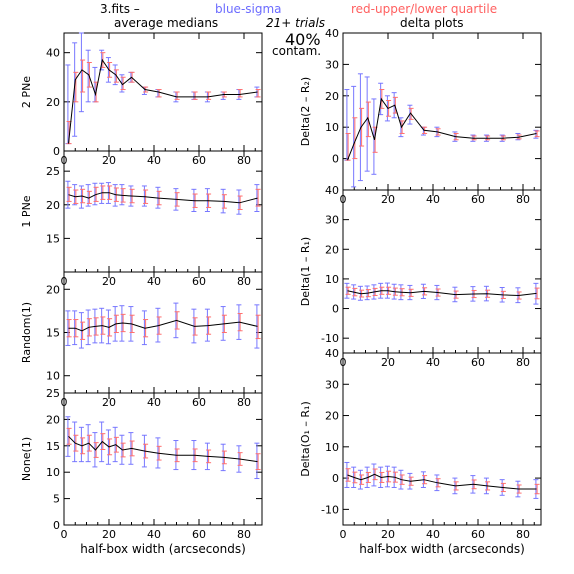 Image resolution: width=574 pixels, height=574 pixels. I want to click on y-tick-label: 10, so click(53, 376).